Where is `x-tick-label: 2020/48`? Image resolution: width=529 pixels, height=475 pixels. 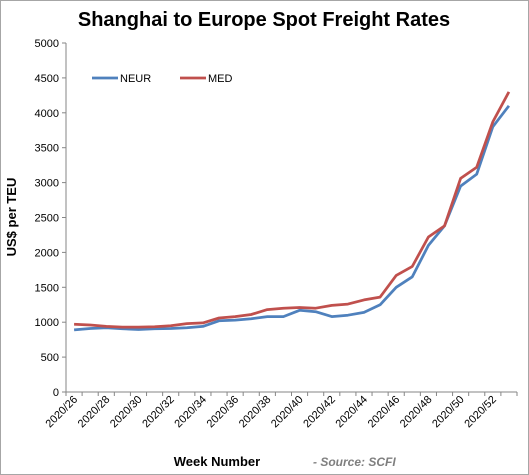
x-tick-label: 2020/48 is located at coordinates (416, 412).